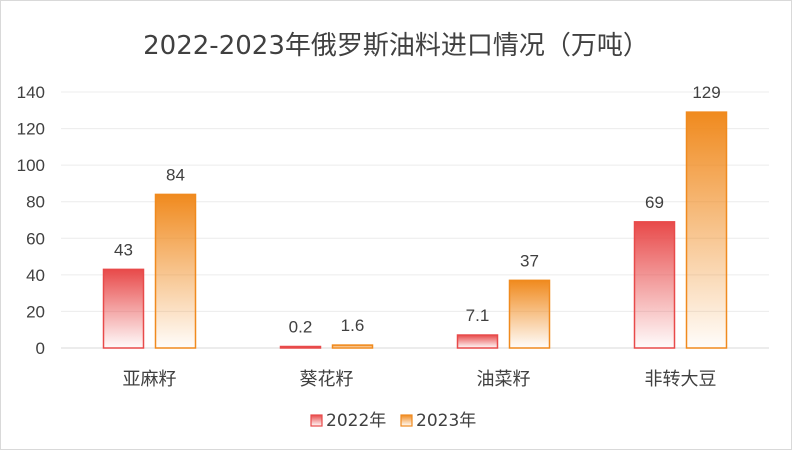 Image resolution: width=792 pixels, height=450 pixels. I want to click on legend: 2022年 2023年, so click(393, 421).